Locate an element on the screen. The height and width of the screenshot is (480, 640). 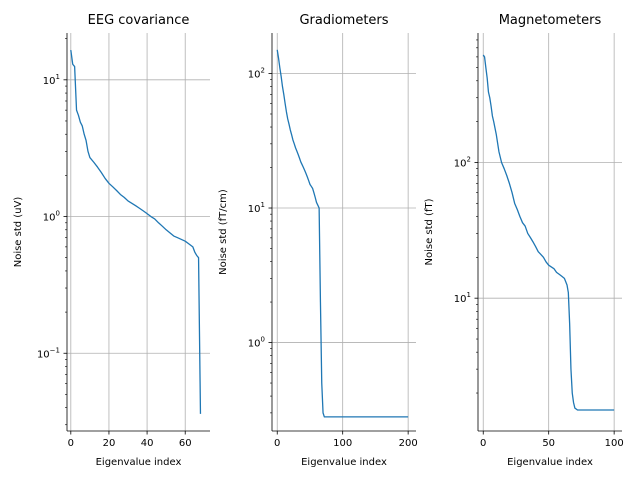
y-axis-label: Noise std (fT) is located at coordinates (429, 231).